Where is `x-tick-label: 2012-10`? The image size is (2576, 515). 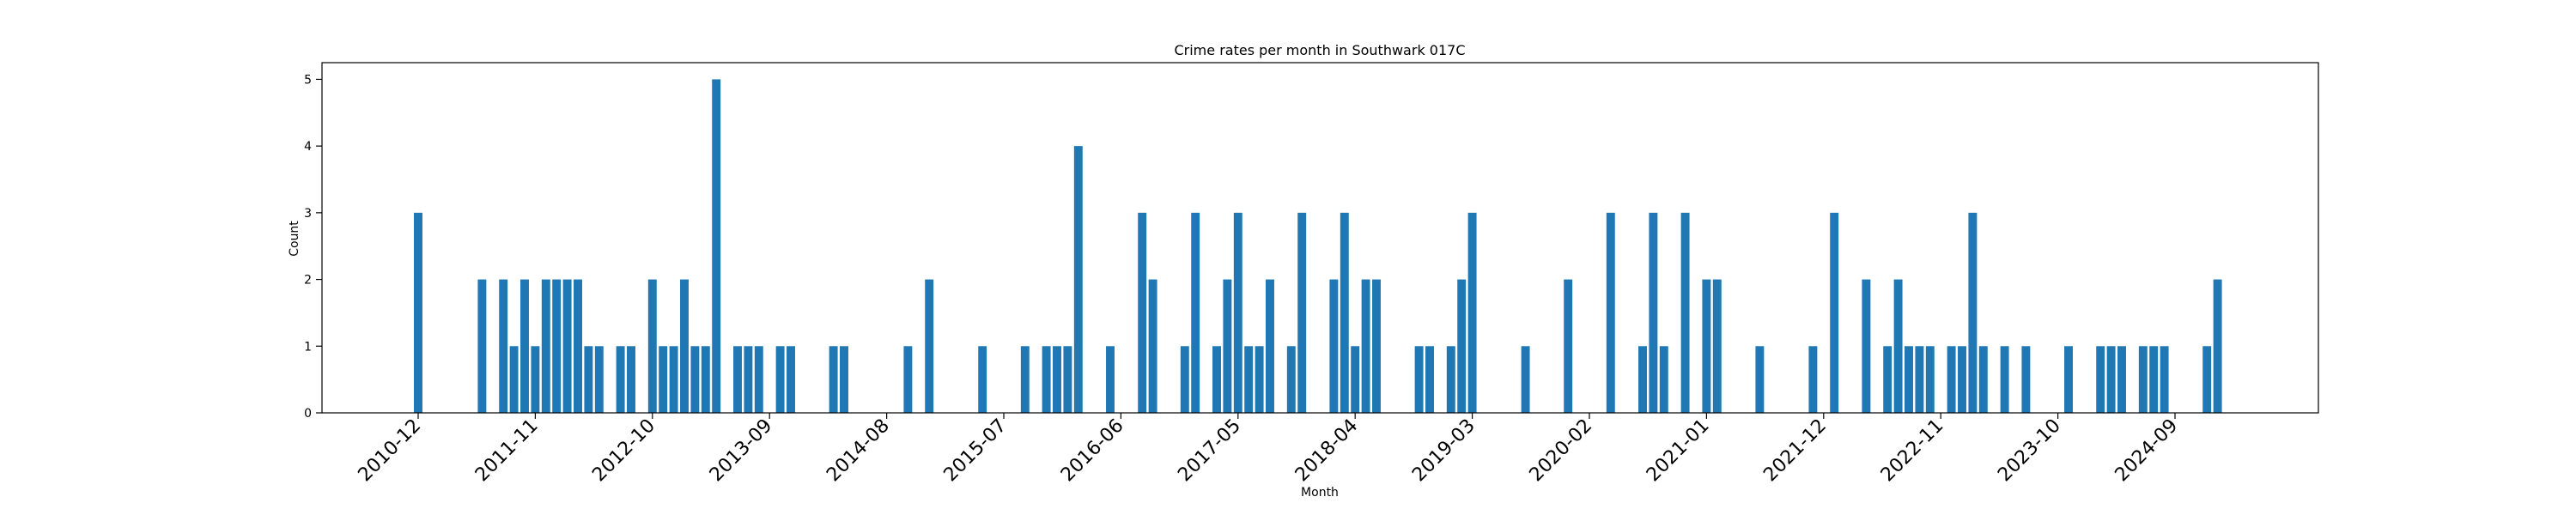 x-tick-label: 2012-10 is located at coordinates (623, 451).